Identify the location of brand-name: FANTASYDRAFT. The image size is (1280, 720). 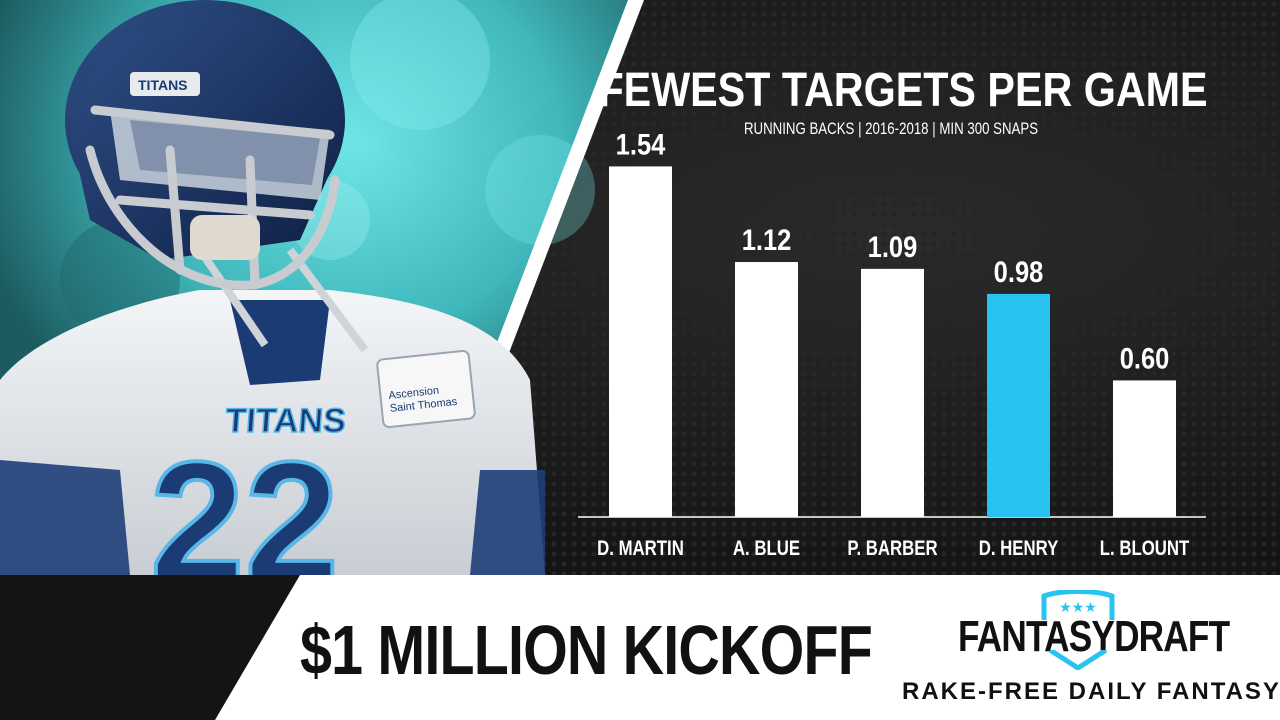
(1094, 636).